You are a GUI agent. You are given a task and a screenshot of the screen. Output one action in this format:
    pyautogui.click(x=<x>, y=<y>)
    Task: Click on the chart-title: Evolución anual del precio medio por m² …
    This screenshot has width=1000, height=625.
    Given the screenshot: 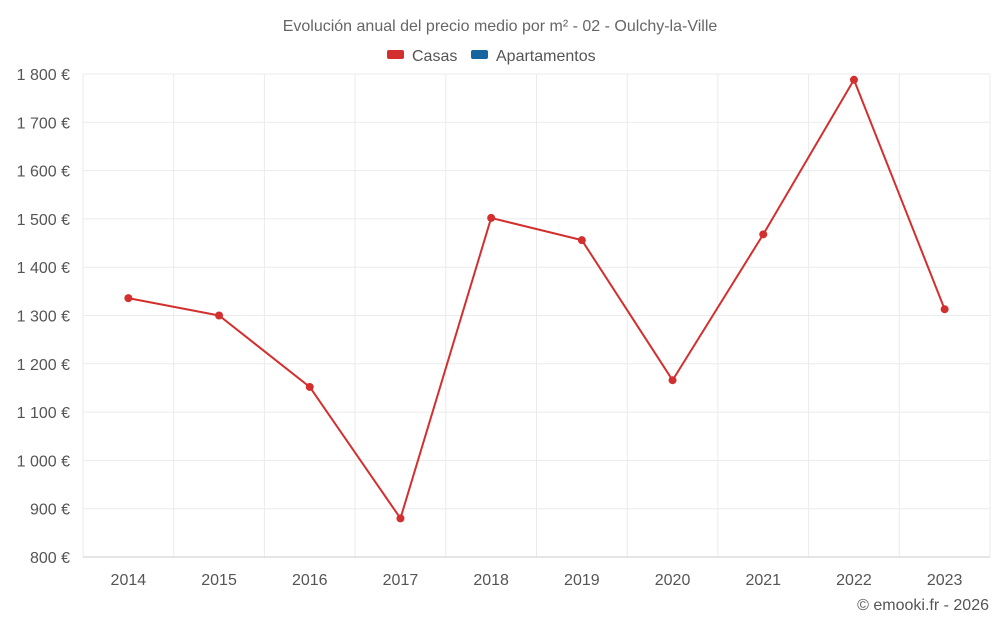 What is the action you would take?
    pyautogui.click(x=500, y=26)
    